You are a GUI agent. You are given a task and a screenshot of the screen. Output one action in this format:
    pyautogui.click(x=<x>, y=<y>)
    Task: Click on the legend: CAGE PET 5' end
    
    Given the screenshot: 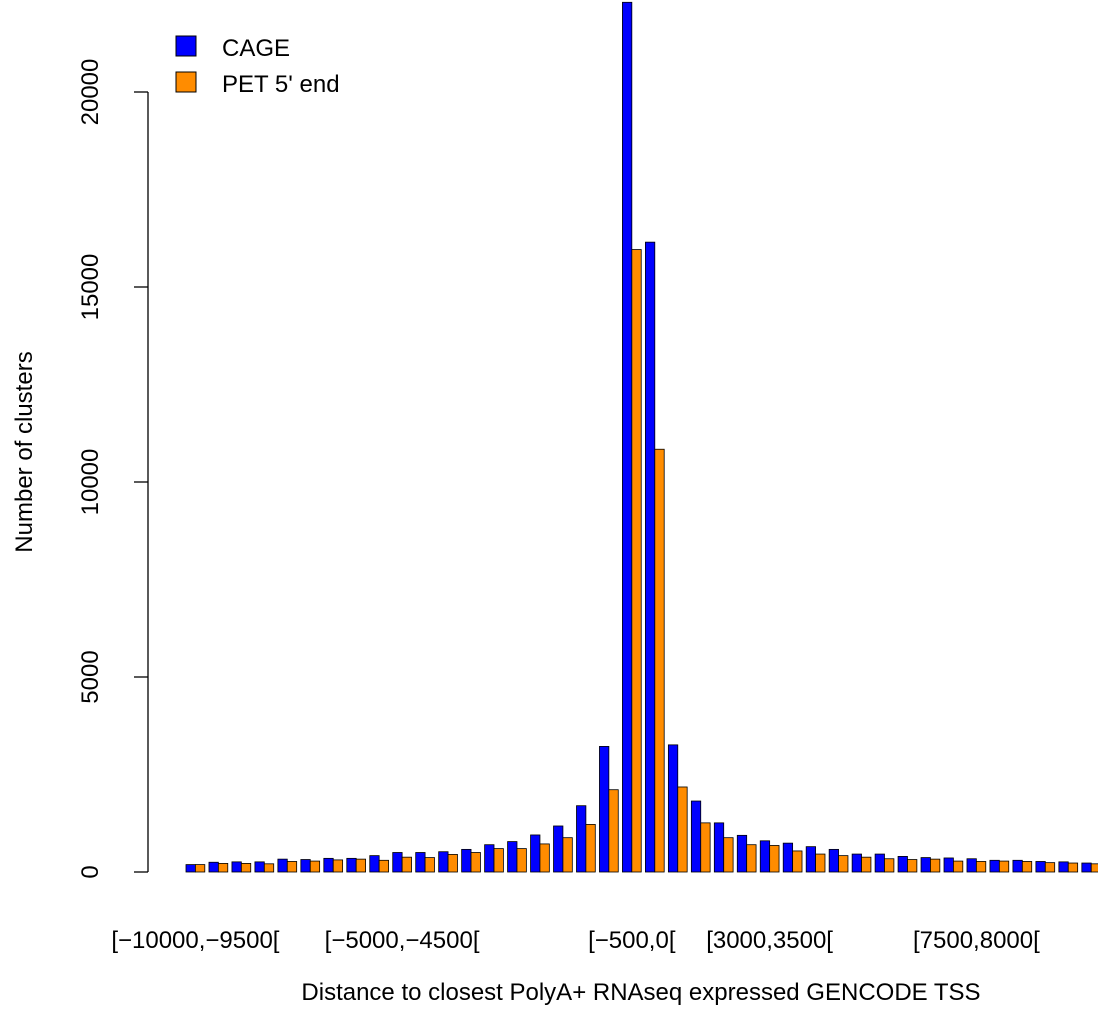 What is the action you would take?
    pyautogui.click(x=257, y=66)
    